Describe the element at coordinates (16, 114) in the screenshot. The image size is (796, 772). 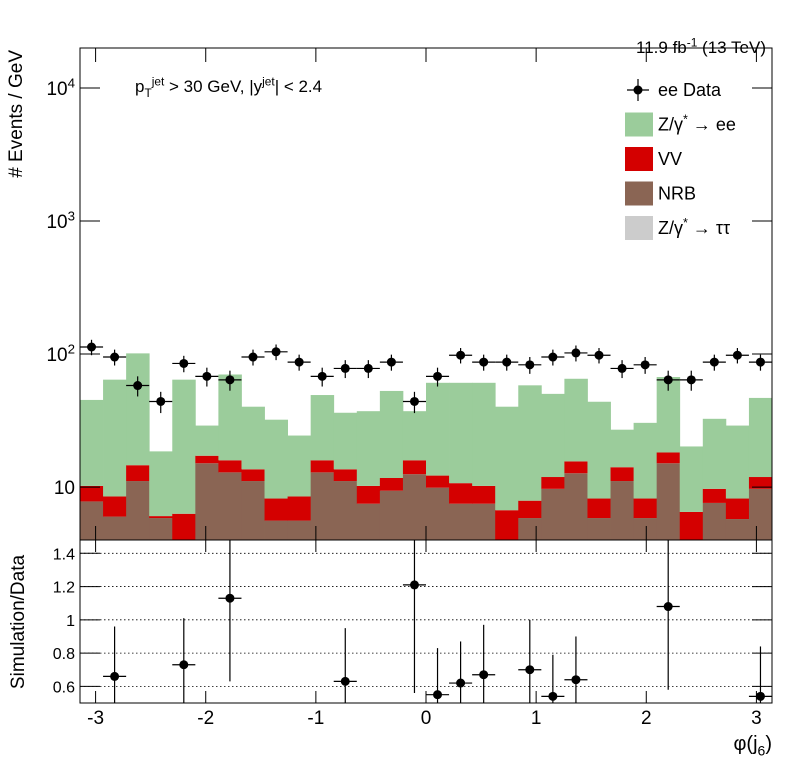
I see `y-axis-label: # Events / GeV` at that location.